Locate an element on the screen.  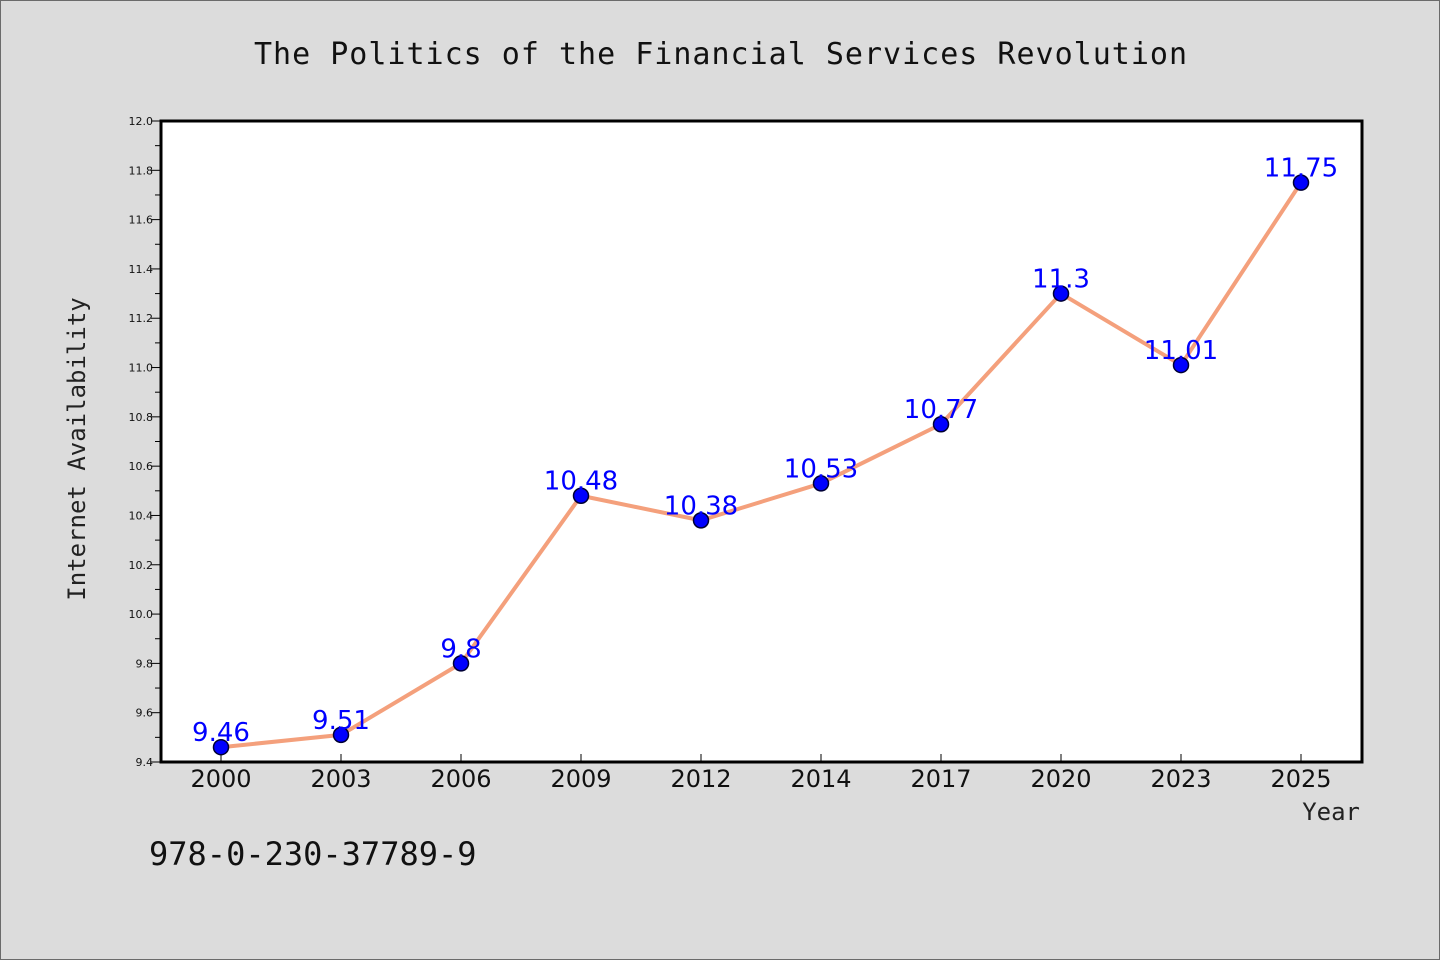
data-label: 11.75 is located at coordinates (1301, 169).